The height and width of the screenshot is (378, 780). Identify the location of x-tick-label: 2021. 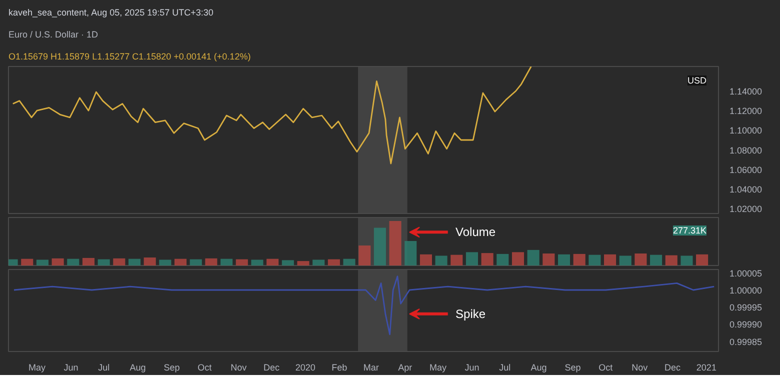
(706, 367).